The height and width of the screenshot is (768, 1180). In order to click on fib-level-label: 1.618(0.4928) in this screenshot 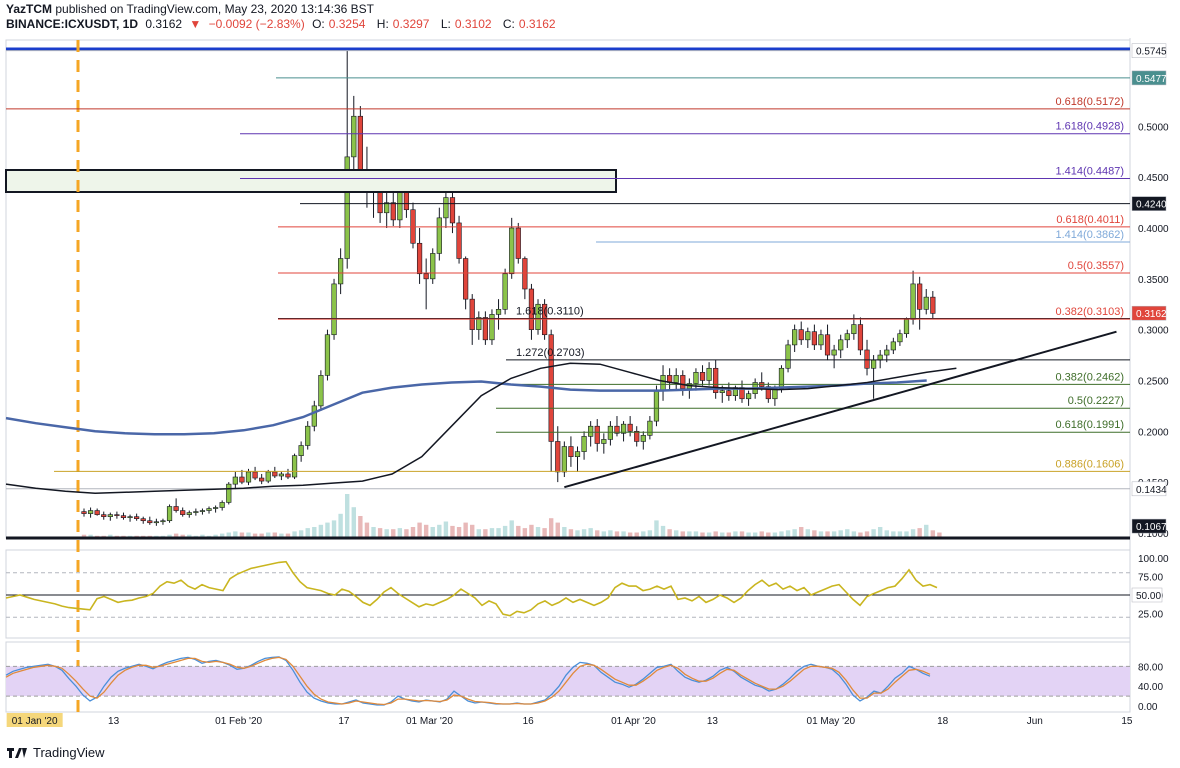, I will do `click(1090, 127)`.